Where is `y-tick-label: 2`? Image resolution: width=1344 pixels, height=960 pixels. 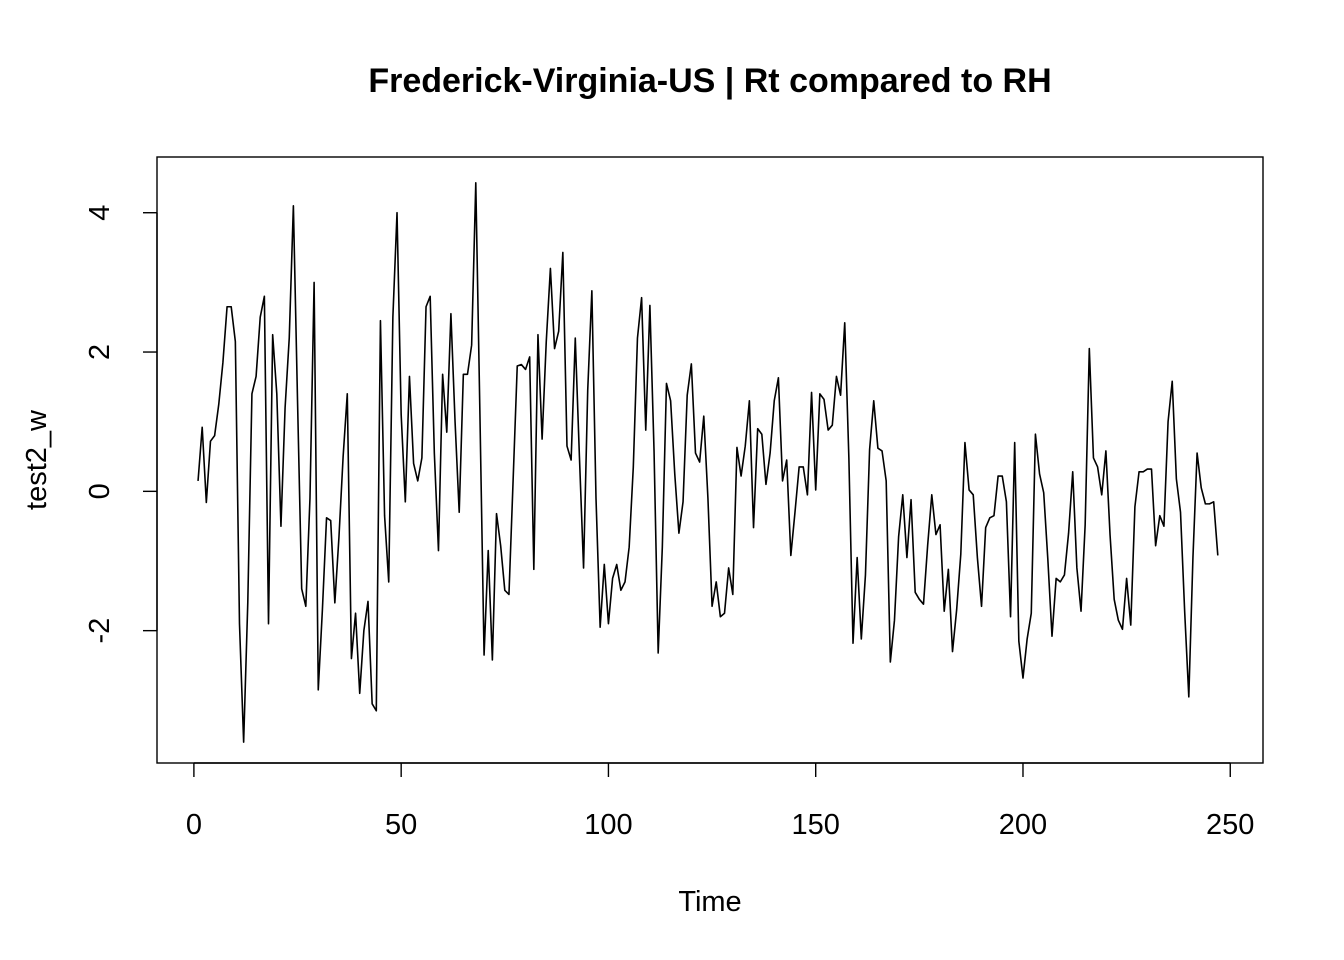
y-tick-label: 2 is located at coordinates (100, 352).